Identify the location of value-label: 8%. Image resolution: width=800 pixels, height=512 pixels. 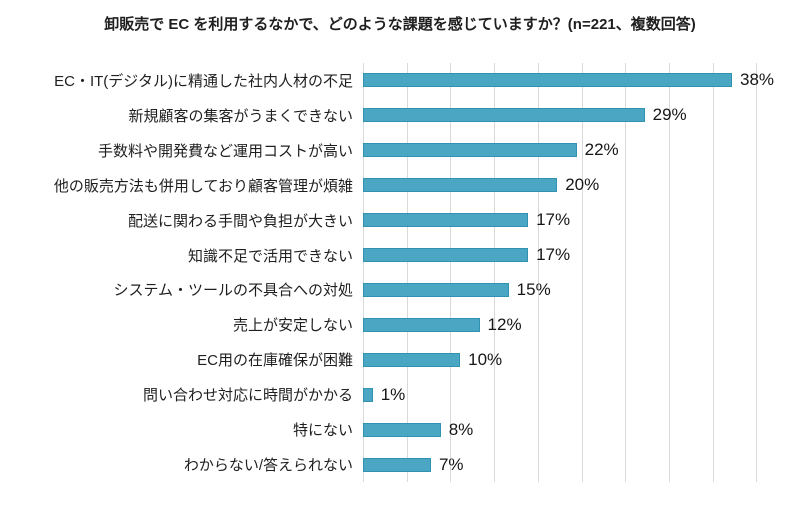
(461, 429).